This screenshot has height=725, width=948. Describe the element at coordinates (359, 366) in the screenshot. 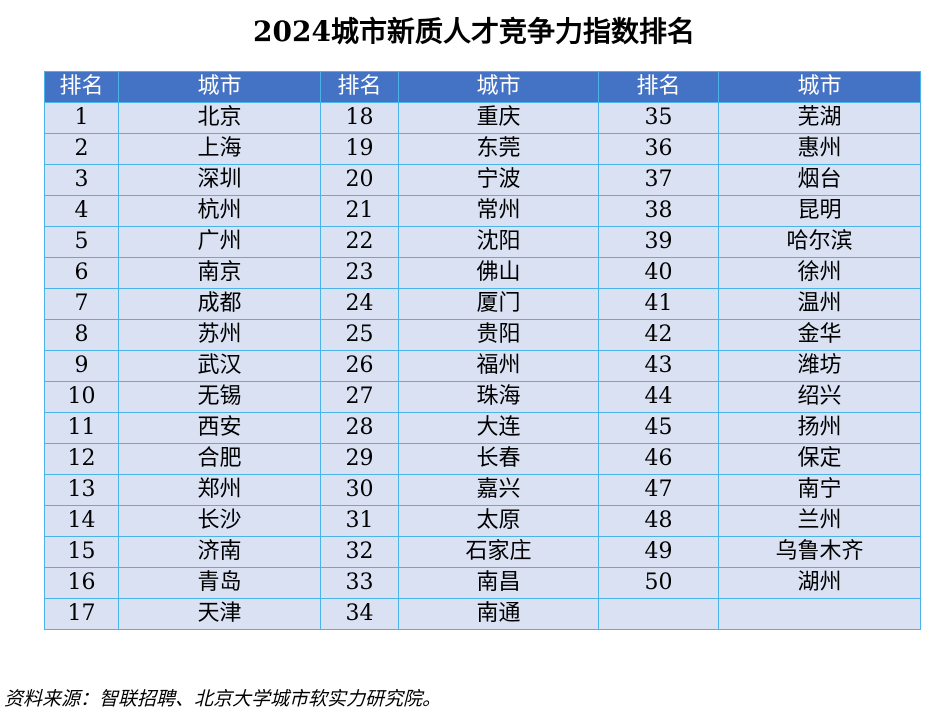

I see `rank-cell: 26` at that location.